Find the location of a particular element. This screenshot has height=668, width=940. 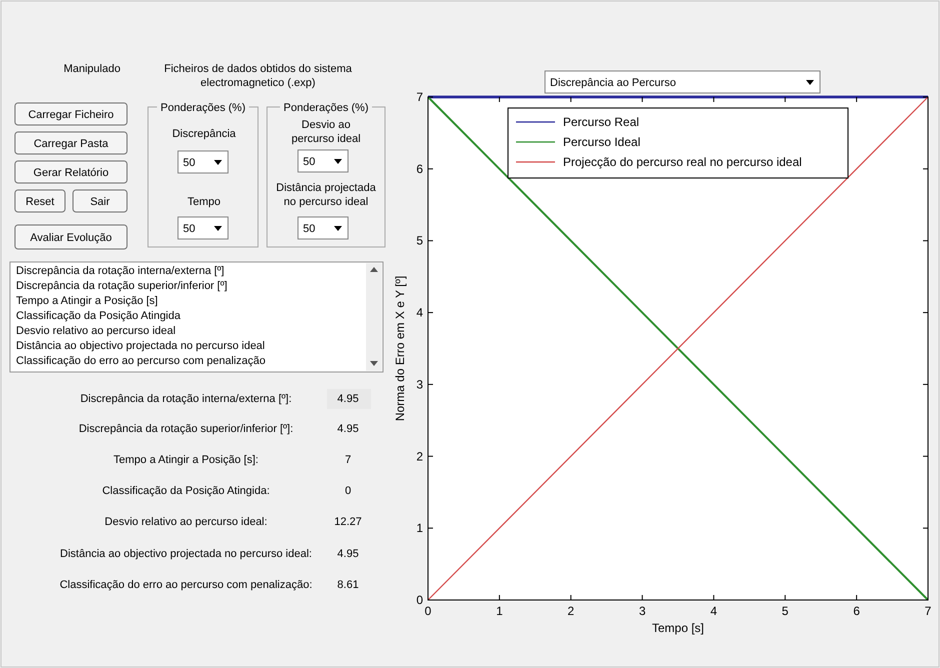

y-tick-label: 6 is located at coordinates (420, 169).